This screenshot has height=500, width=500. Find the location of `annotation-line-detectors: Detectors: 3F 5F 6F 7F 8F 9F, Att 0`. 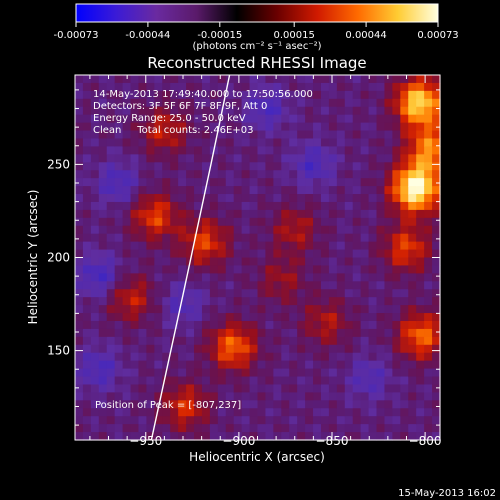

annotation-line-detectors: Detectors: 3F 5F 6F 7F 8F 9F, Att 0 is located at coordinates (180, 106).